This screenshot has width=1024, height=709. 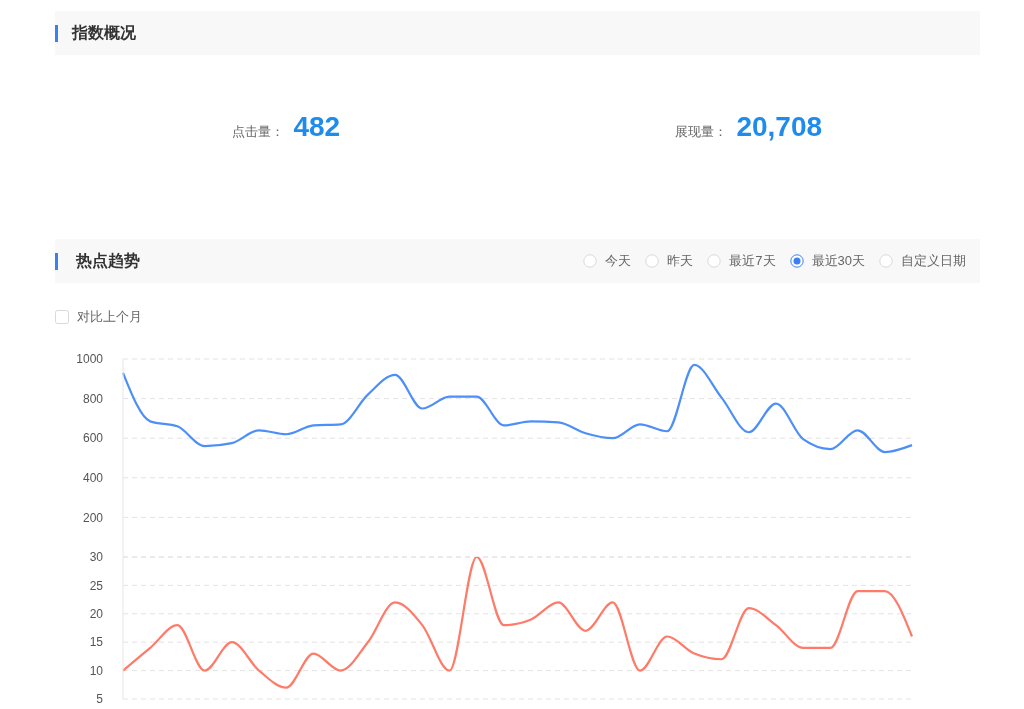 I want to click on text: 对比上个月, so click(x=109, y=316).